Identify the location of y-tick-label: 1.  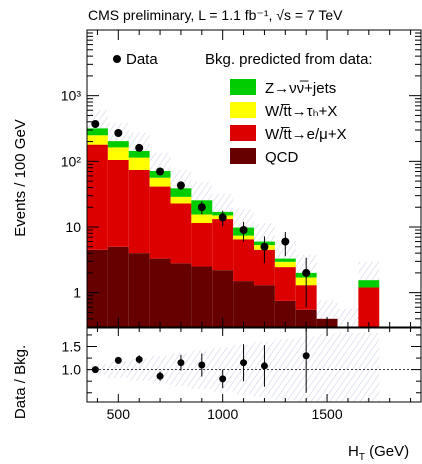
(77, 293).